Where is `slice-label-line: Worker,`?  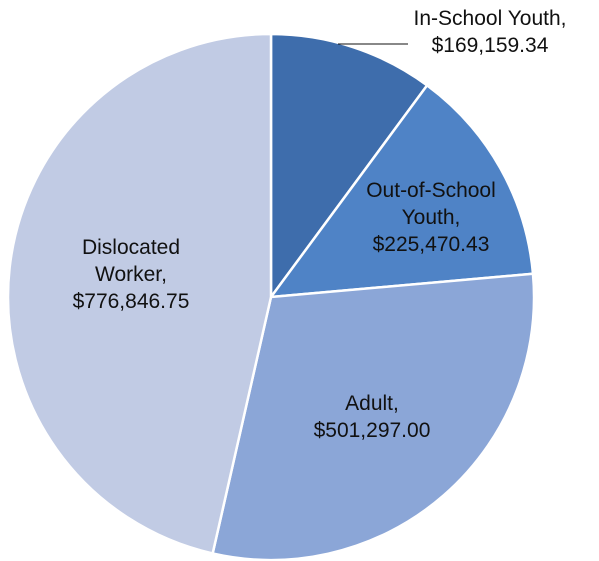 slice-label-line: Worker, is located at coordinates (131, 274).